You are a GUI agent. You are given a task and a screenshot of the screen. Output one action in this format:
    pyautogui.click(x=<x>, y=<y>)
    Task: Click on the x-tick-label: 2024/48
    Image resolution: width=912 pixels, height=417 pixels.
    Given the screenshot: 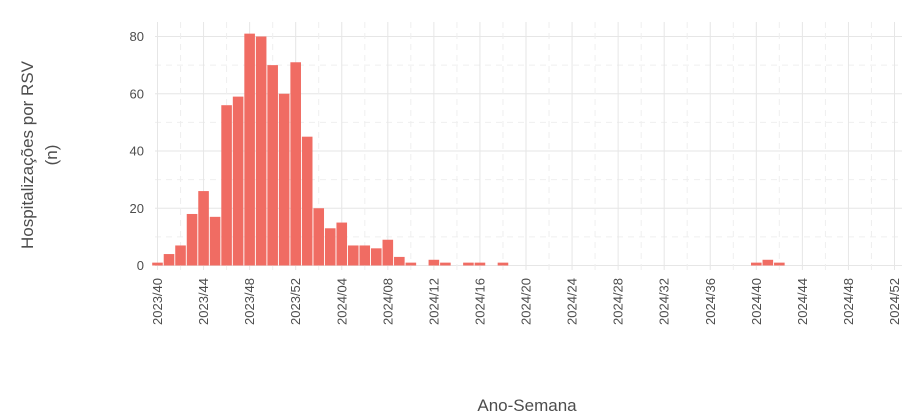 What is the action you would take?
    pyautogui.click(x=848, y=301)
    